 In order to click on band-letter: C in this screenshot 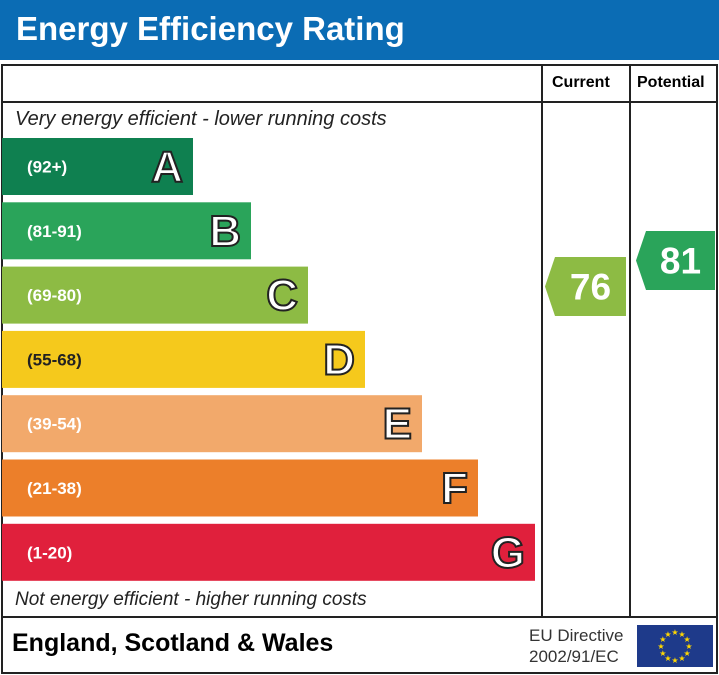, I will do `click(282, 295)`.